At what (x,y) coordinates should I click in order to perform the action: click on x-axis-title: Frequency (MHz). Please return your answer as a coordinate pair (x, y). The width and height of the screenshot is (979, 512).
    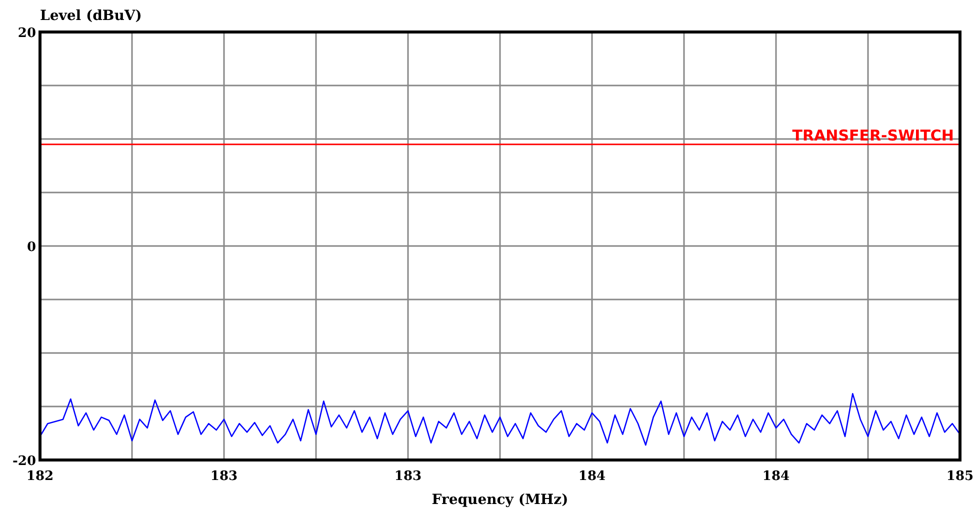
    Looking at the image, I should click on (500, 500).